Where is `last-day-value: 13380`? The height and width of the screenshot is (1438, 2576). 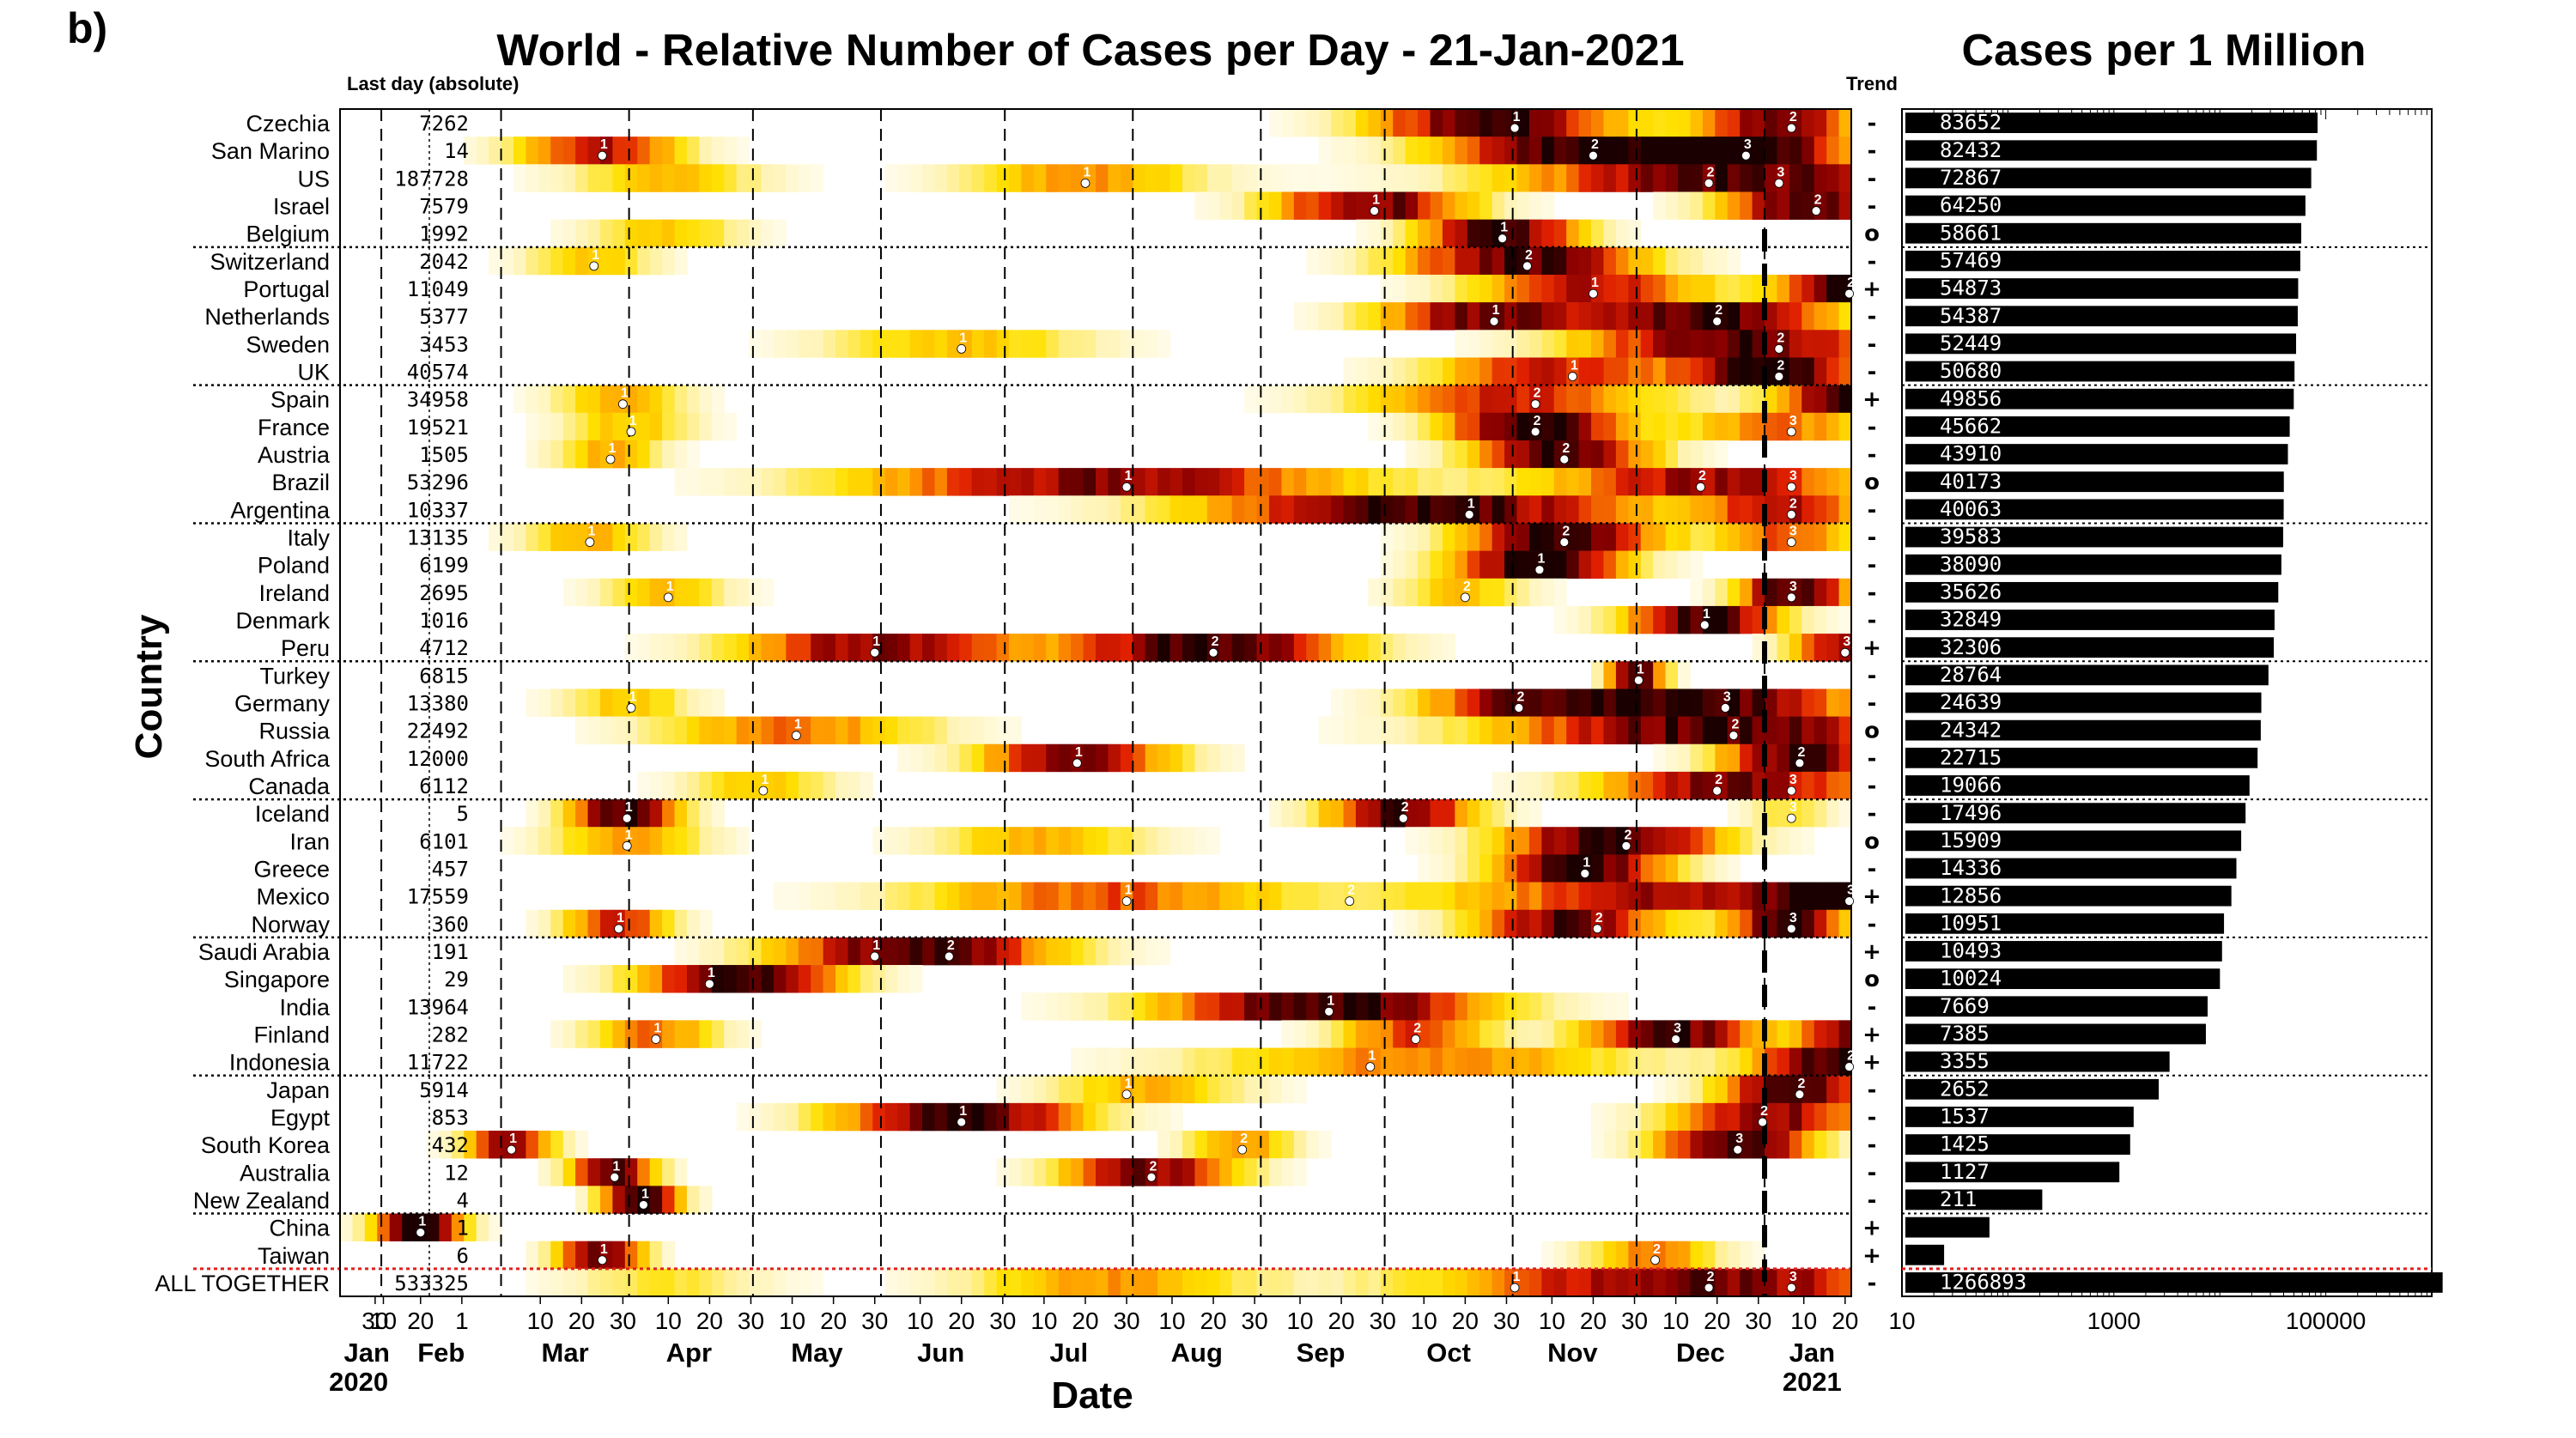
last-day-value: 13380 is located at coordinates (438, 704).